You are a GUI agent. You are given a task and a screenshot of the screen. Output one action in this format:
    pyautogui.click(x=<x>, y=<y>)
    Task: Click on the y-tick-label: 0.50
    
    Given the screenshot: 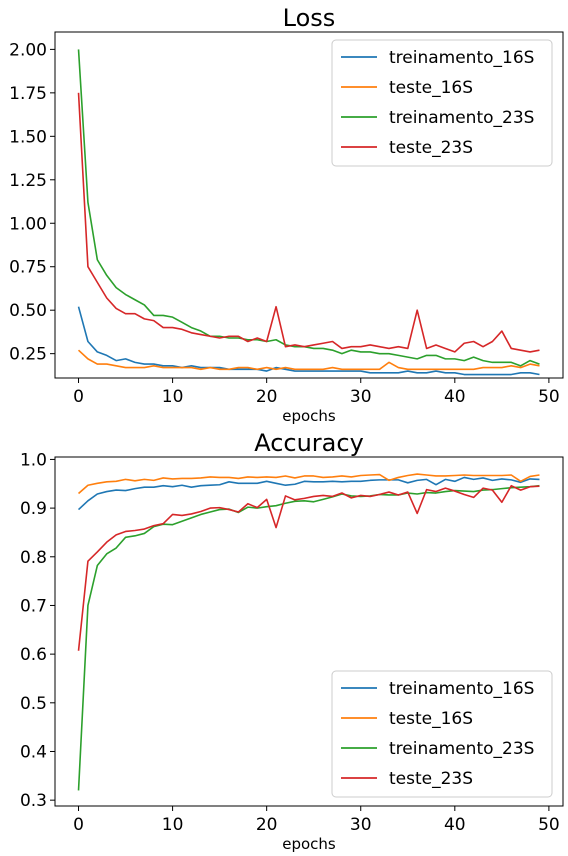 What is the action you would take?
    pyautogui.click(x=28, y=311)
    